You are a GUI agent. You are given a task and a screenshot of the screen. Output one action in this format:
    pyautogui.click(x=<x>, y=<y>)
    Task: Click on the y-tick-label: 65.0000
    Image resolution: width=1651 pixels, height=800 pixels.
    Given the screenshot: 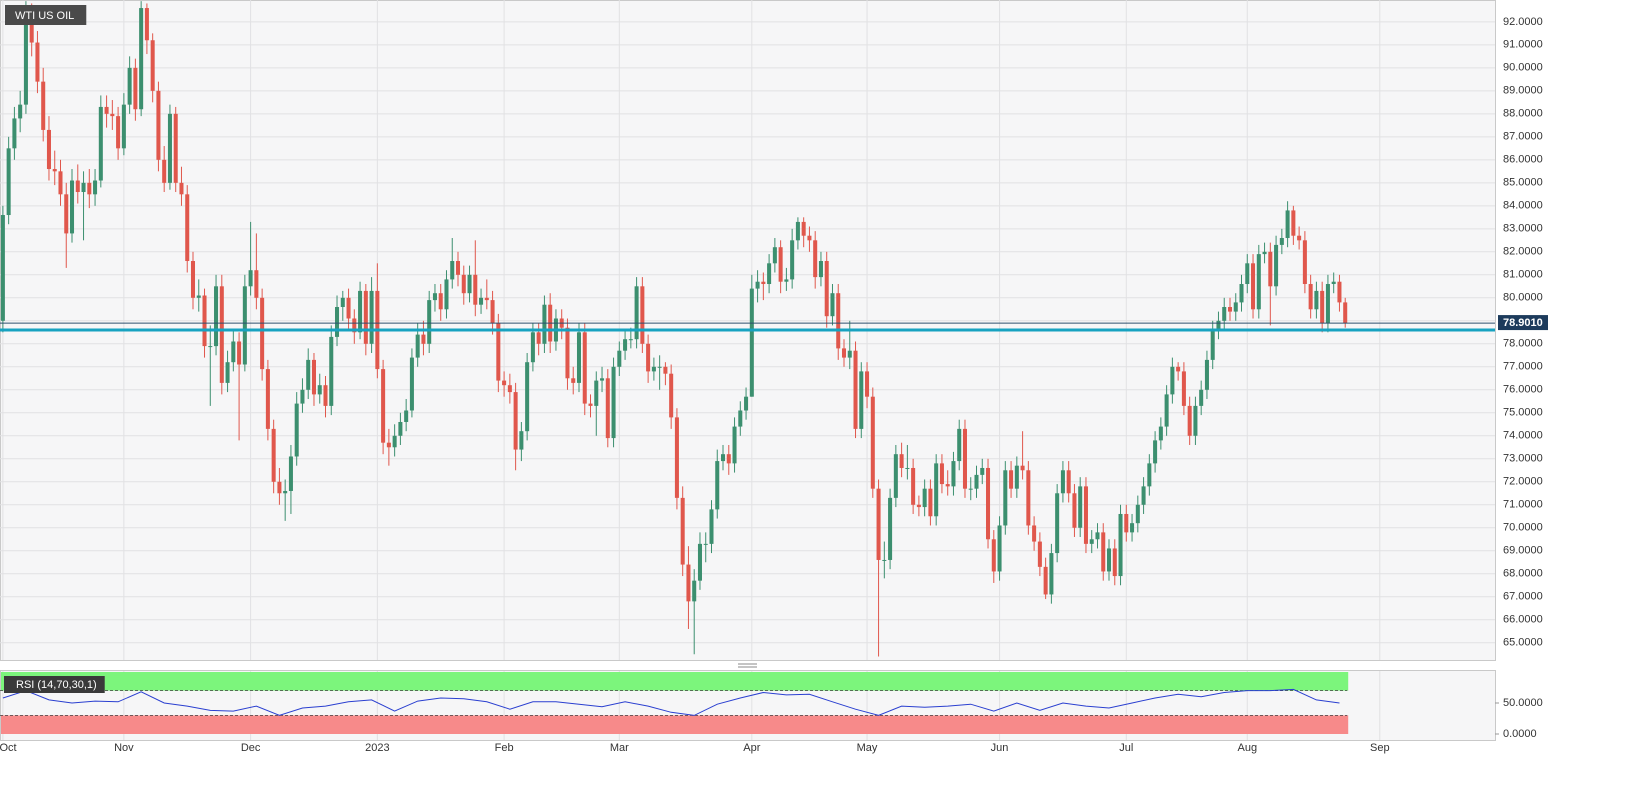 What is the action you would take?
    pyautogui.click(x=1523, y=643)
    